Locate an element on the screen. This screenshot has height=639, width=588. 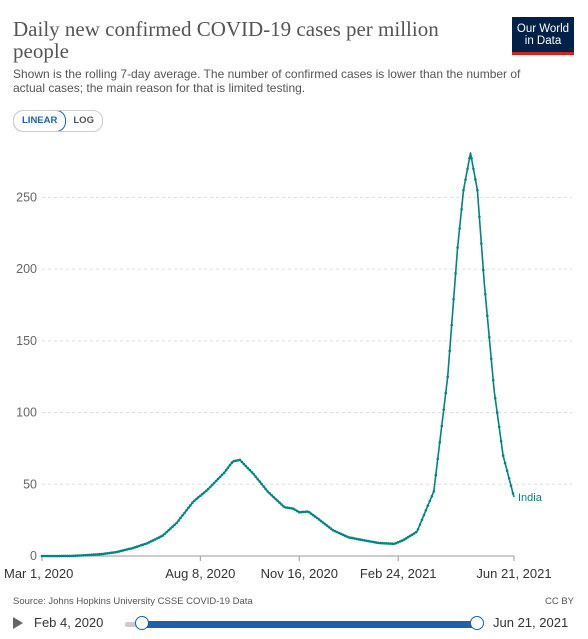
x-tick-label: Jun 21, 2021 is located at coordinates (513, 573).